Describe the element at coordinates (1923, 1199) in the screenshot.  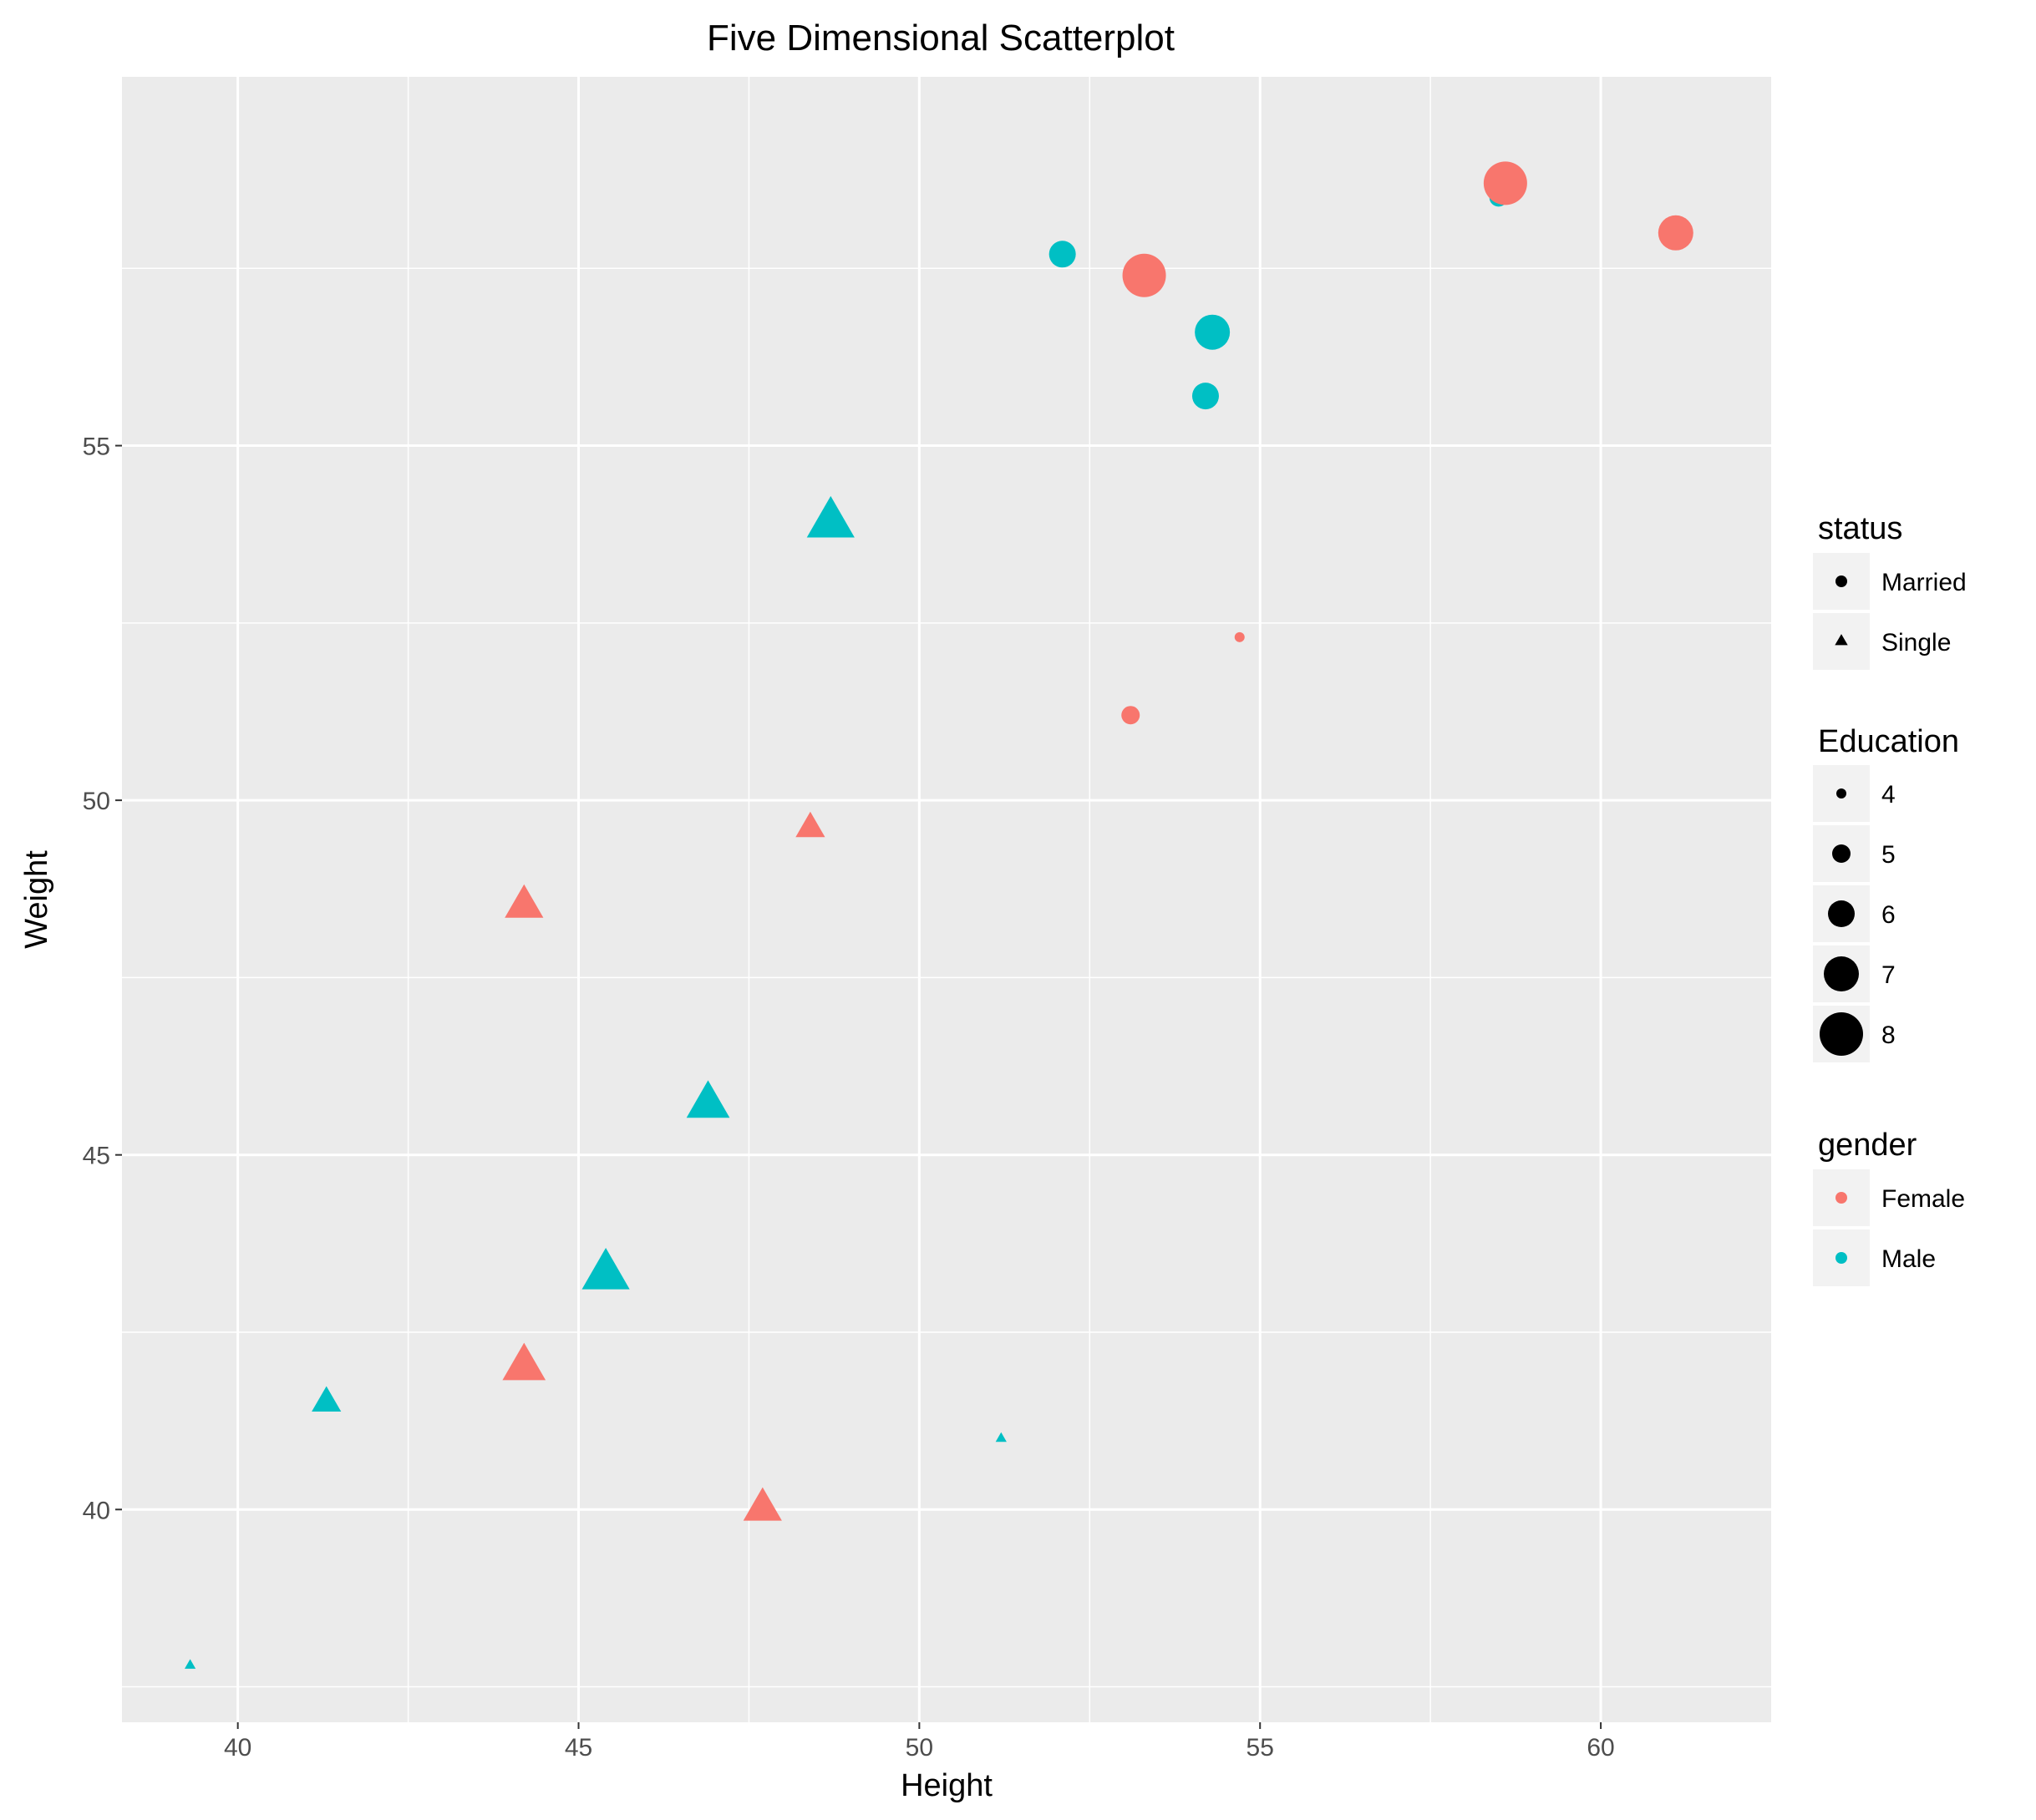
I see `legend-label: Female` at that location.